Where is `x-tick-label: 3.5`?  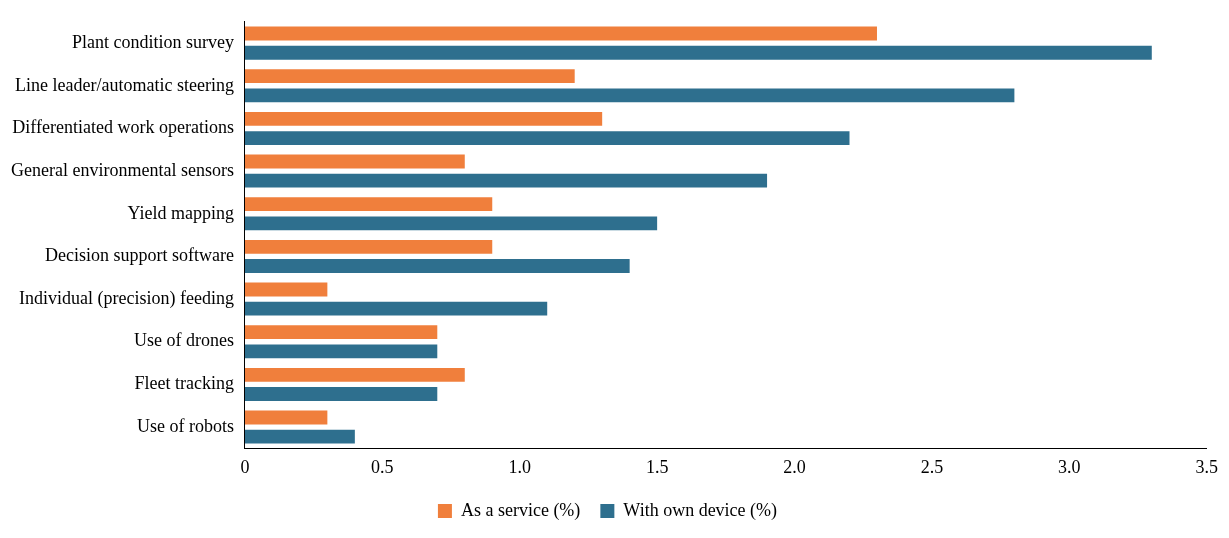 x-tick-label: 3.5 is located at coordinates (1206, 466).